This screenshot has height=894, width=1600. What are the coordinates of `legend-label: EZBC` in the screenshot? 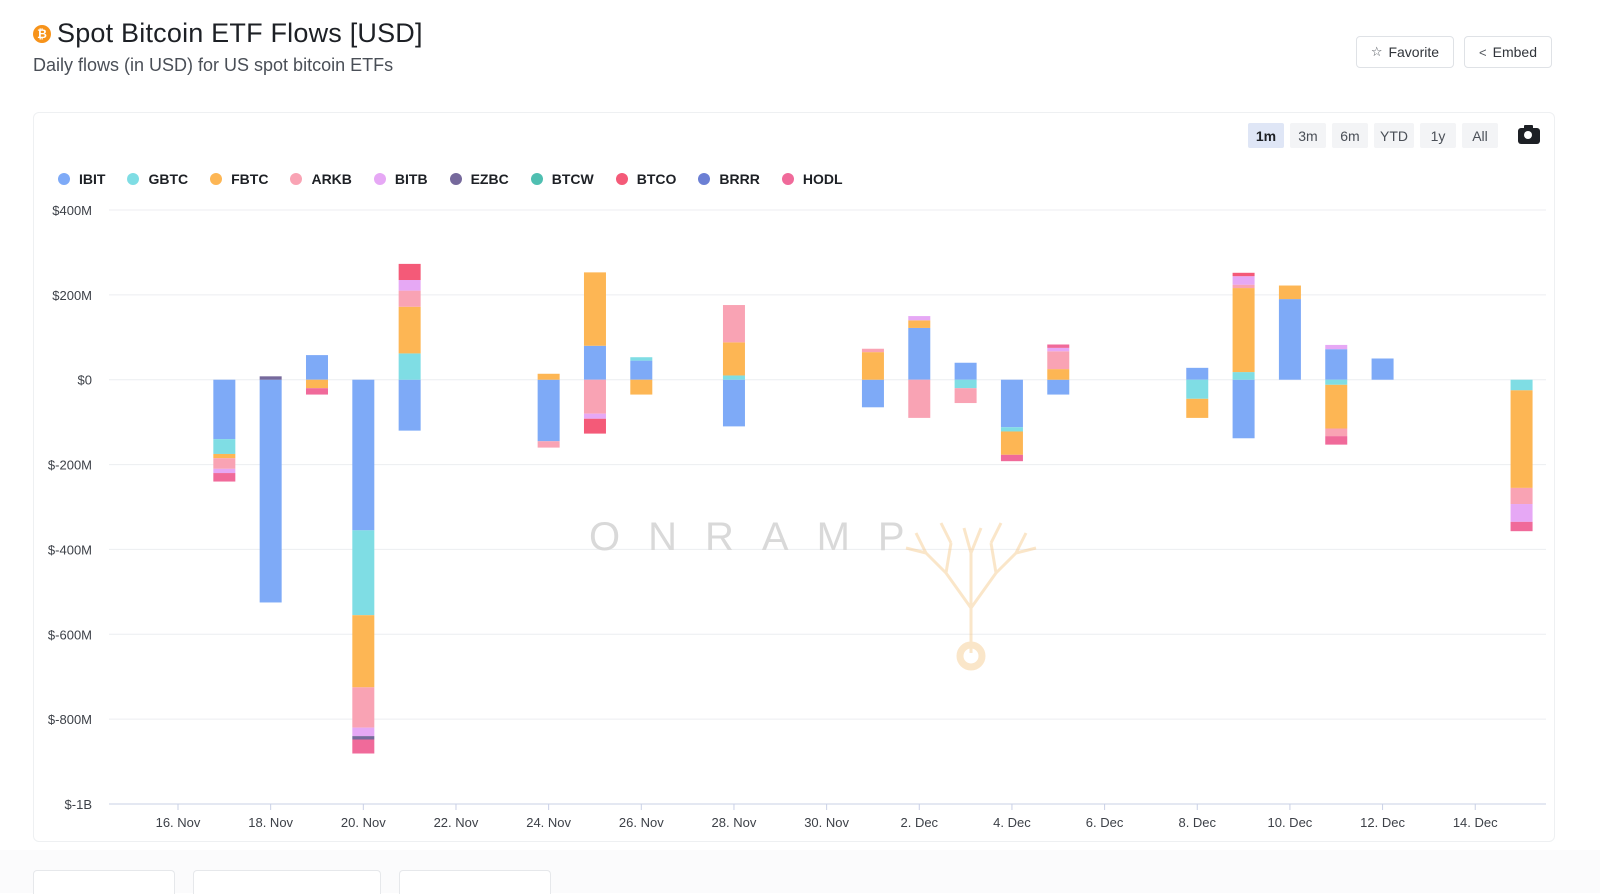 It's located at (489, 179).